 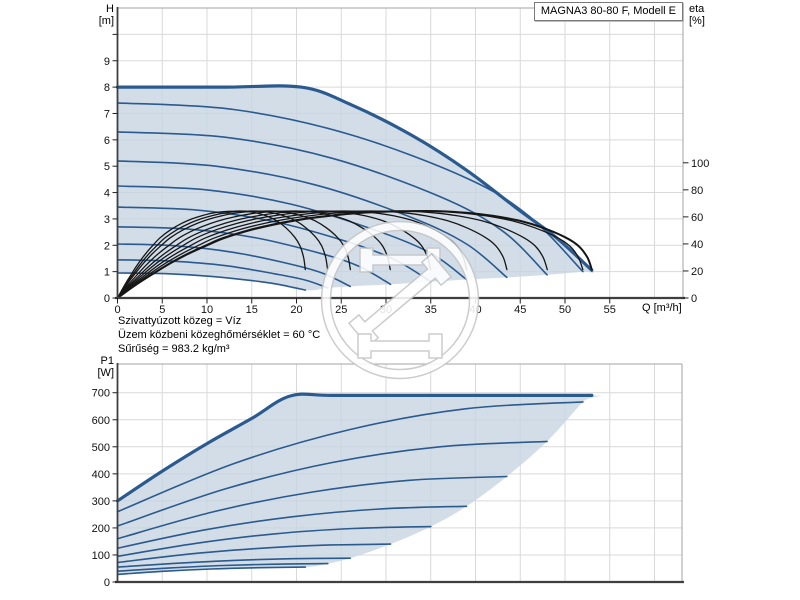 What do you see at coordinates (107, 246) in the screenshot?
I see `tick-label: 2` at bounding box center [107, 246].